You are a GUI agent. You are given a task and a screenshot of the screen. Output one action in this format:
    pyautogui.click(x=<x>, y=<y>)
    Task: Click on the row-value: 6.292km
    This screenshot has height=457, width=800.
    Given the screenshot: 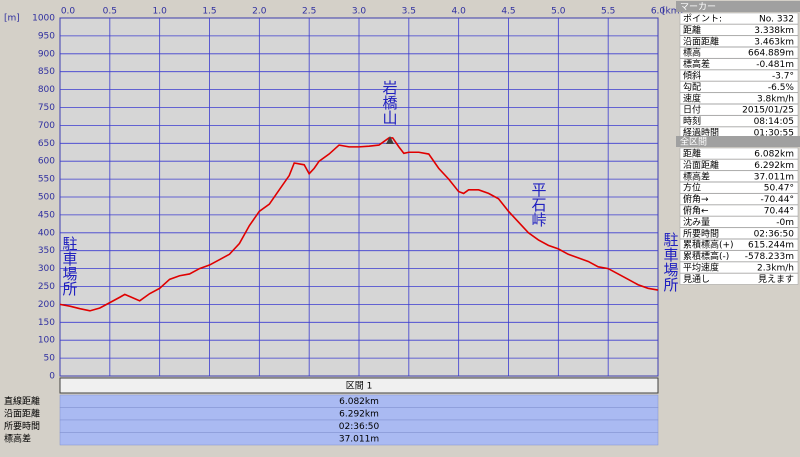 What is the action you would take?
    pyautogui.click(x=774, y=166)
    